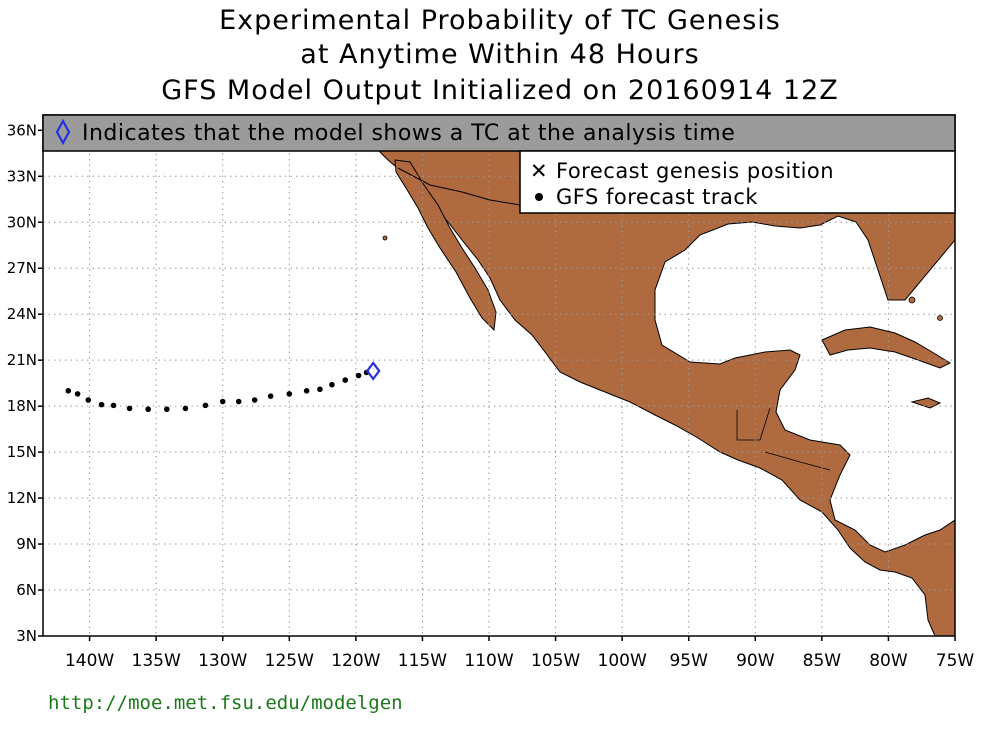 The width and height of the screenshot is (1000, 750). Describe the element at coordinates (783, 439) in the screenshot. I see `country-border-central-america` at that location.